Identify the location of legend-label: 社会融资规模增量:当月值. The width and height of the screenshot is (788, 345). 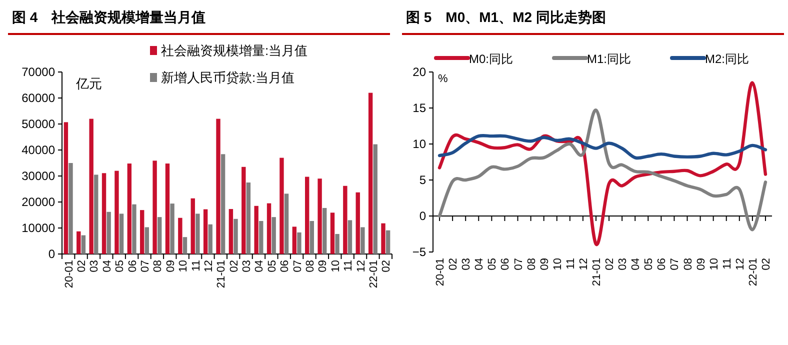
(234, 50).